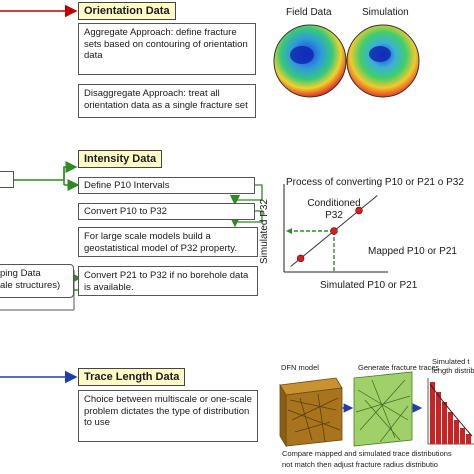 The image size is (474, 474). What do you see at coordinates (246, 219) in the screenshot?
I see `step2-to-step3-arrow` at bounding box center [246, 219].